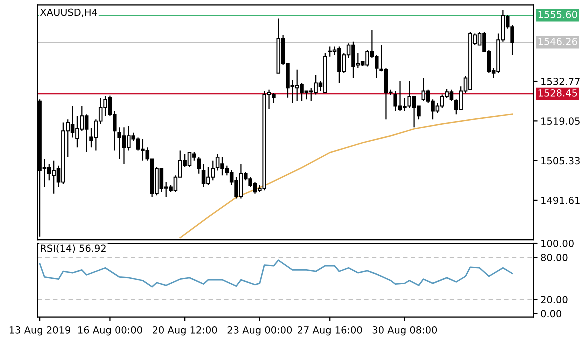 The width and height of the screenshot is (580, 343). Describe the element at coordinates (405, 331) in the screenshot. I see `x-tick-label: 30 Aug 08:00` at that location.